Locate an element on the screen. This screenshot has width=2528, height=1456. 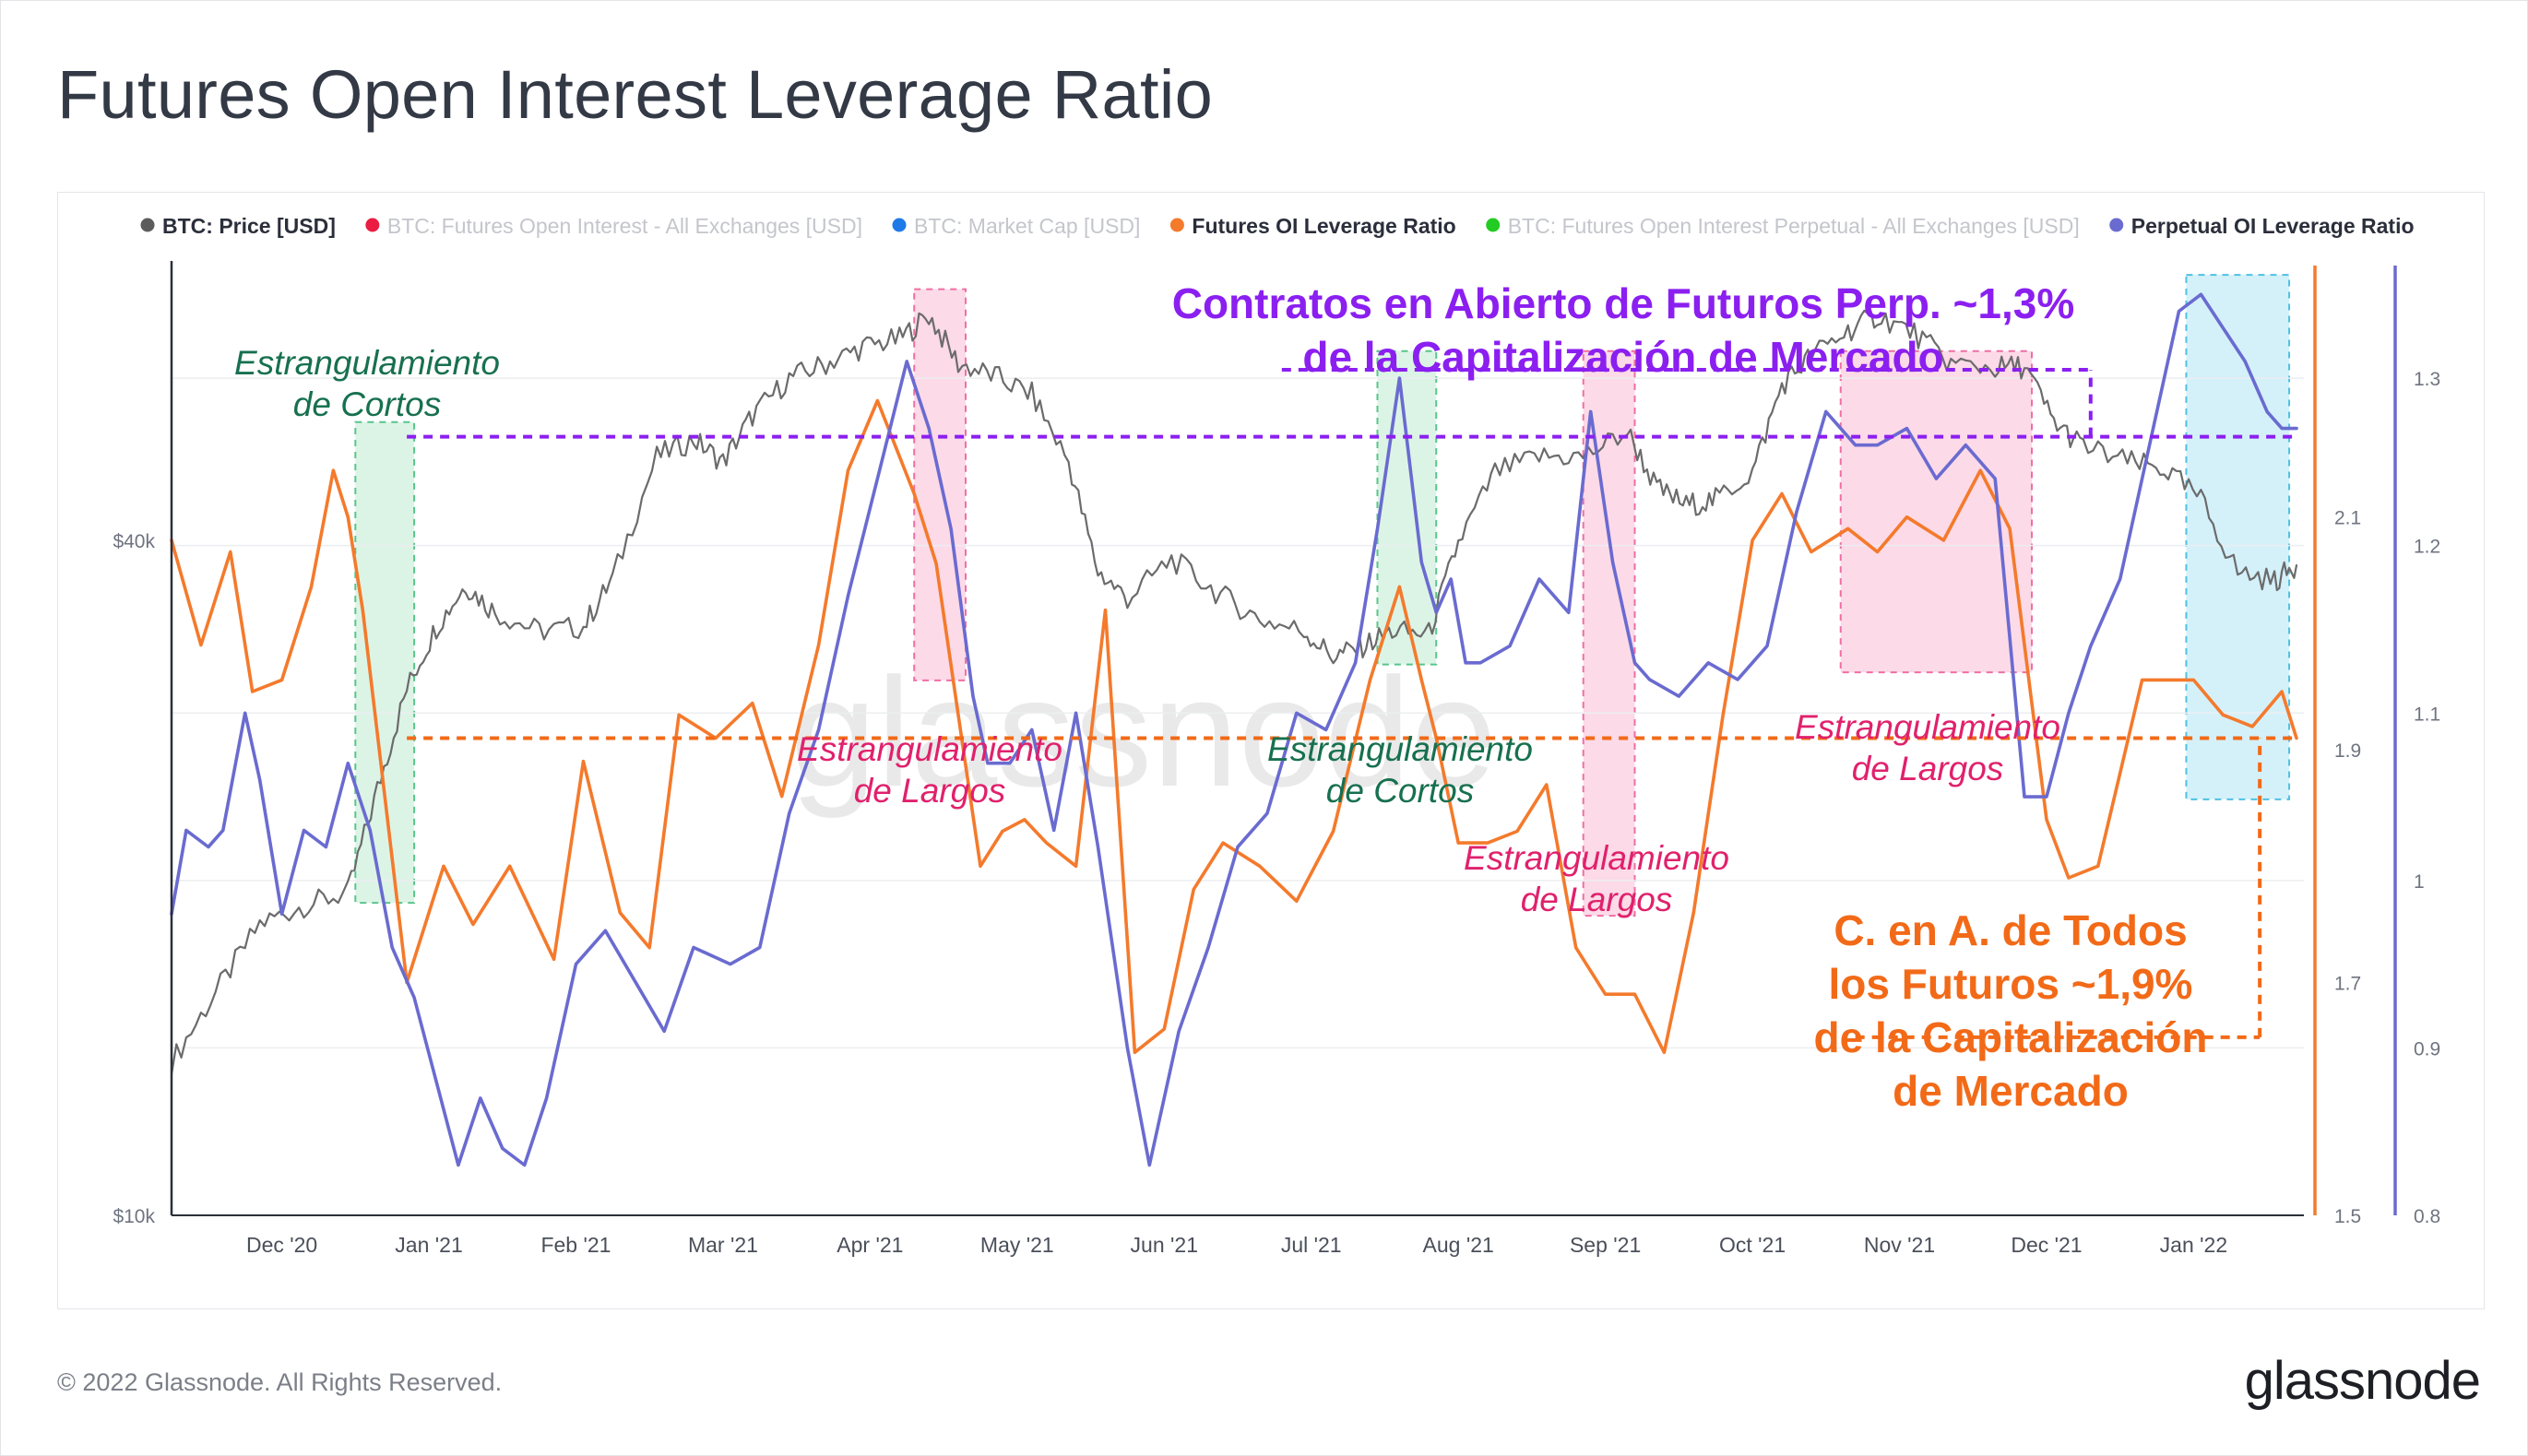
glassnode-logo: glassnode is located at coordinates (2362, 1381).